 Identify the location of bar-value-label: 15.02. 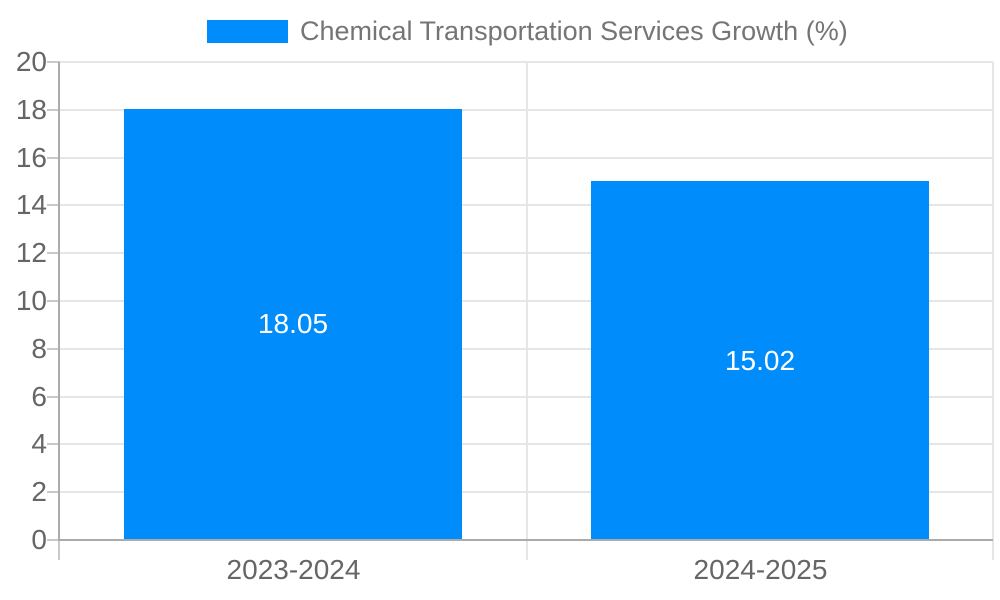
(760, 360).